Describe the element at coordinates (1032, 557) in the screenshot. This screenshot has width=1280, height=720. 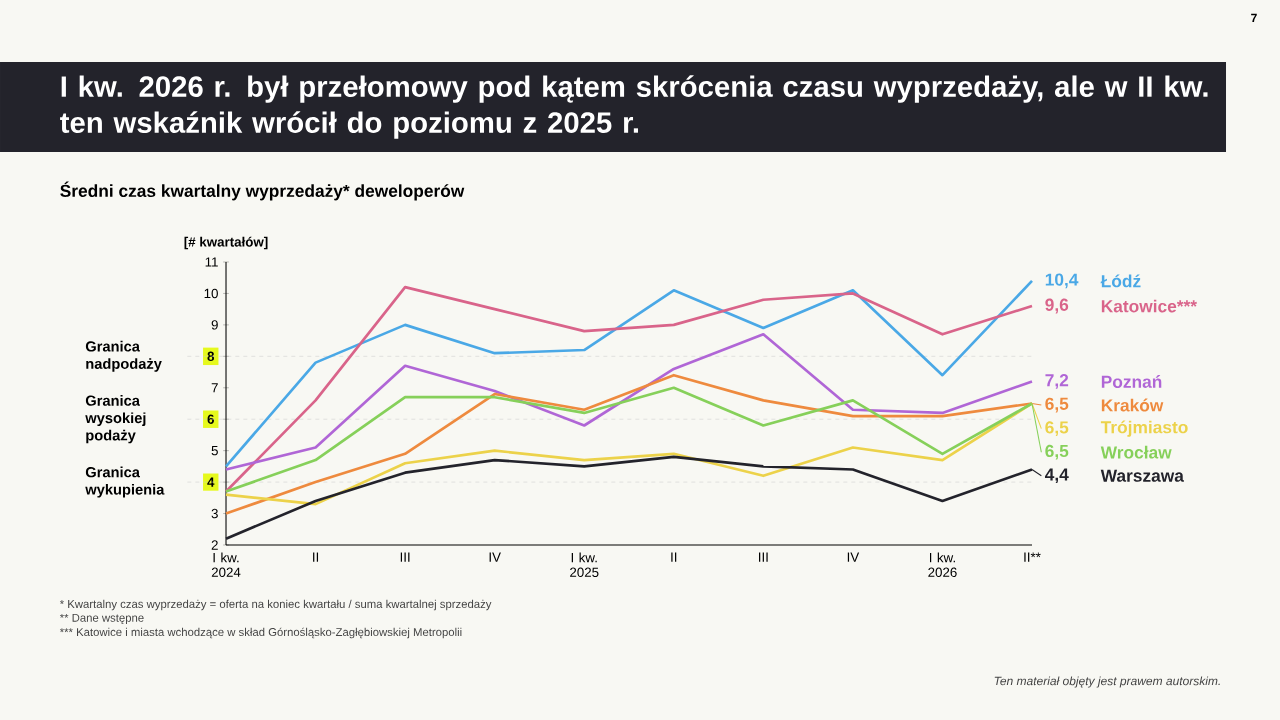
I see `x-tick-label: II**` at that location.